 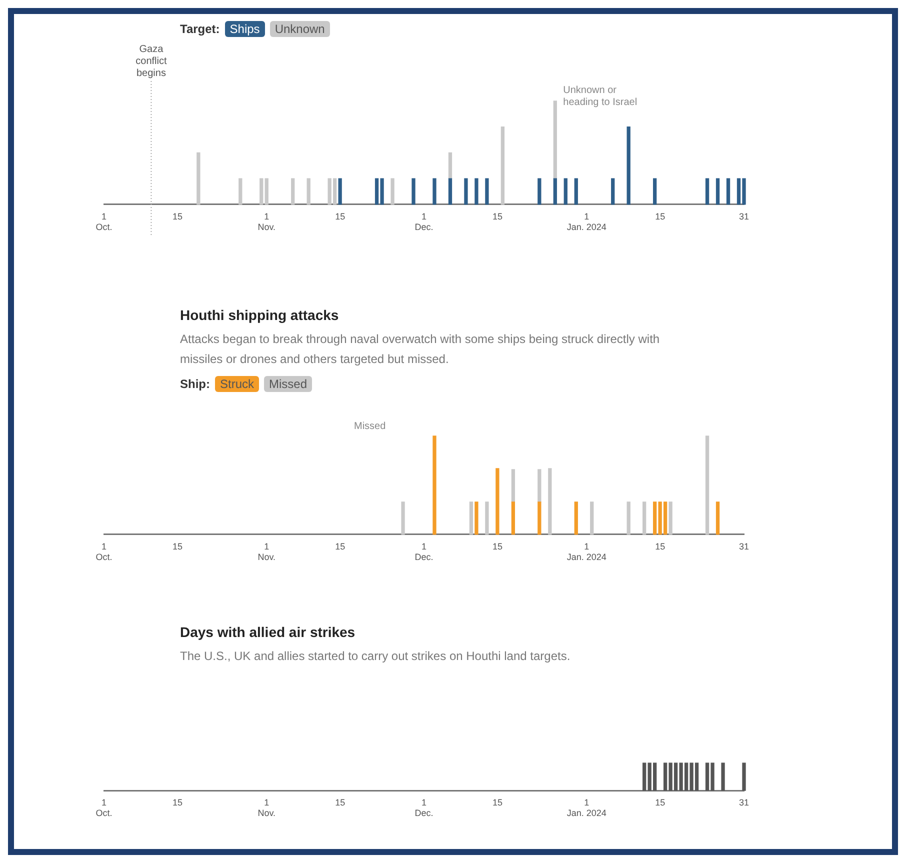 What do you see at coordinates (268, 632) in the screenshot?
I see `chart-title: Days with allied air strikes` at bounding box center [268, 632].